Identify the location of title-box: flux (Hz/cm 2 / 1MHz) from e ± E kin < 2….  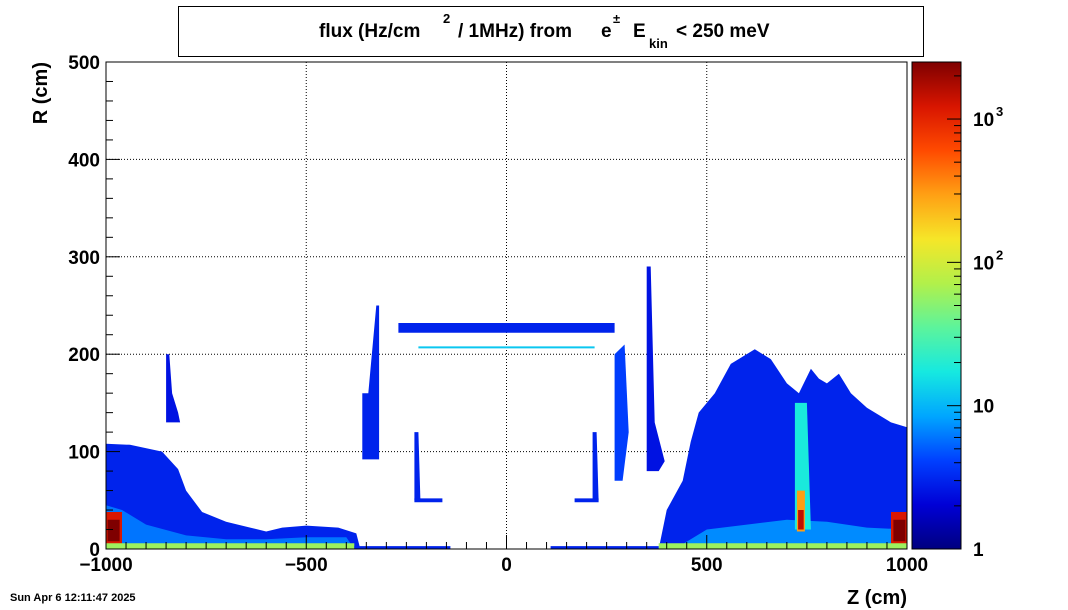
(551, 31).